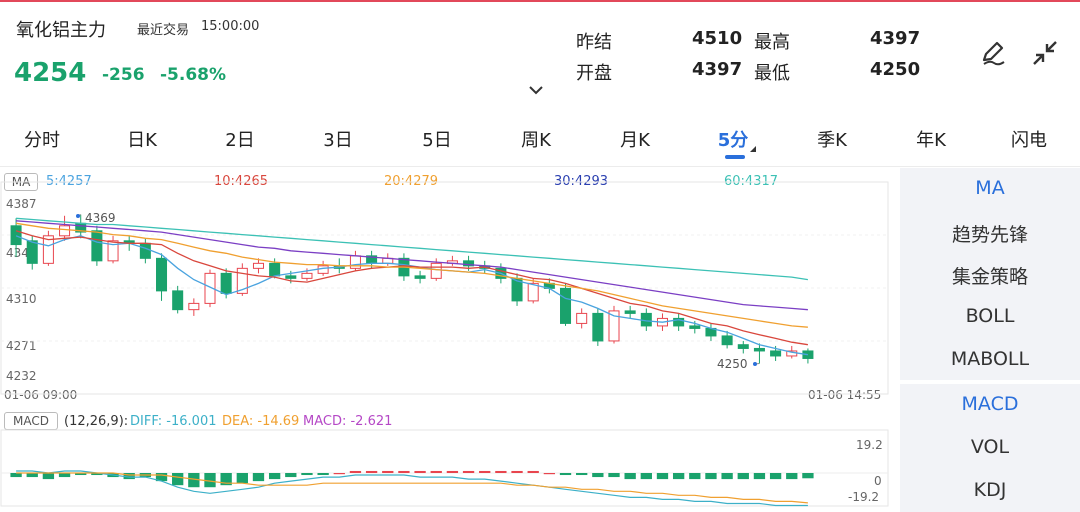 This screenshot has height=512, width=1080. Describe the element at coordinates (444, 468) in the screenshot. I see `macd-pane-frame` at that location.